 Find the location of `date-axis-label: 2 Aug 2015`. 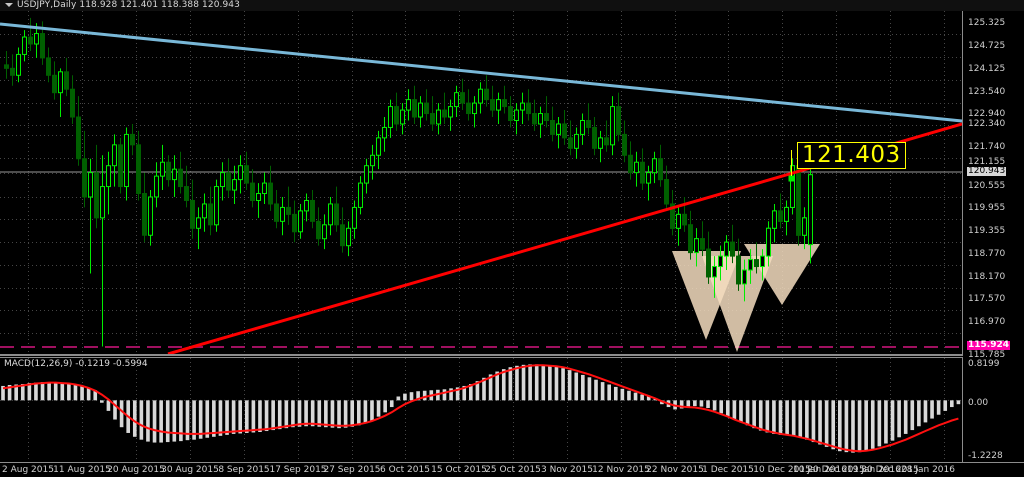

date-axis-label: 2 Aug 2015 is located at coordinates (28, 470).